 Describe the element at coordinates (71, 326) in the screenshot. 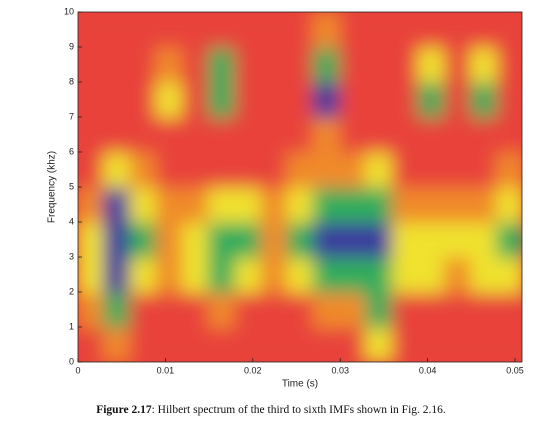

I see `y-tick-label: 1` at that location.